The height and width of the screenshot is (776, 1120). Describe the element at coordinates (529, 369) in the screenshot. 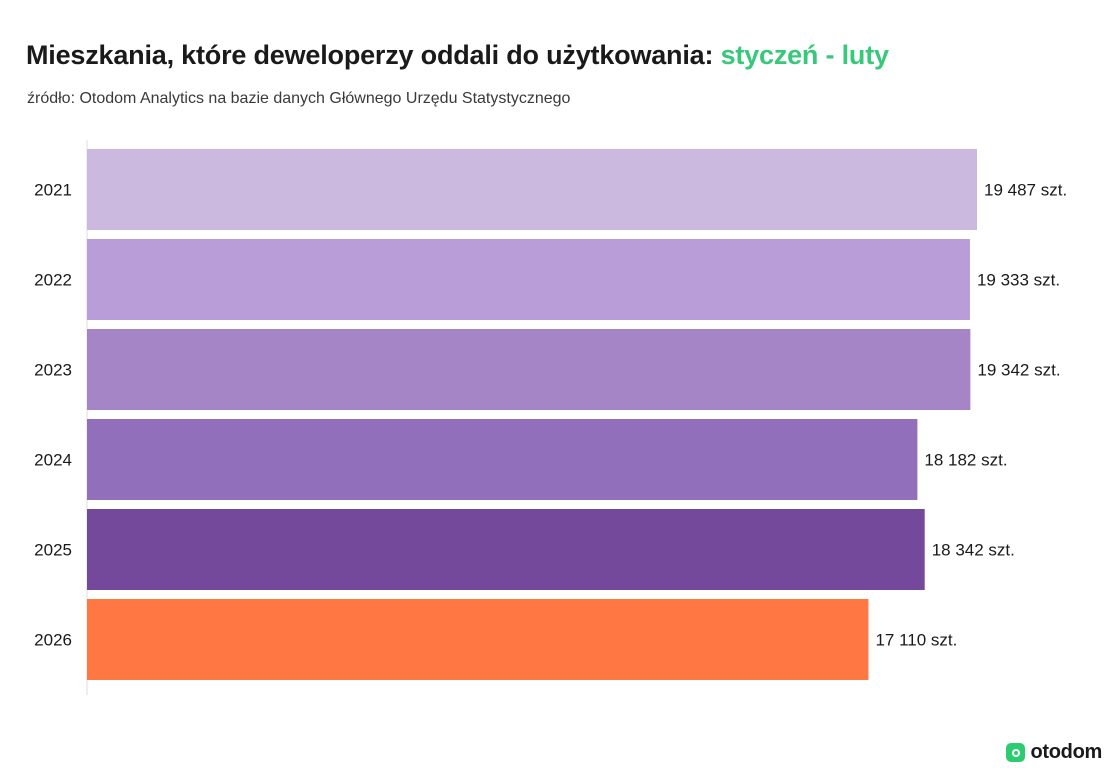

I see `bar-2023` at that location.